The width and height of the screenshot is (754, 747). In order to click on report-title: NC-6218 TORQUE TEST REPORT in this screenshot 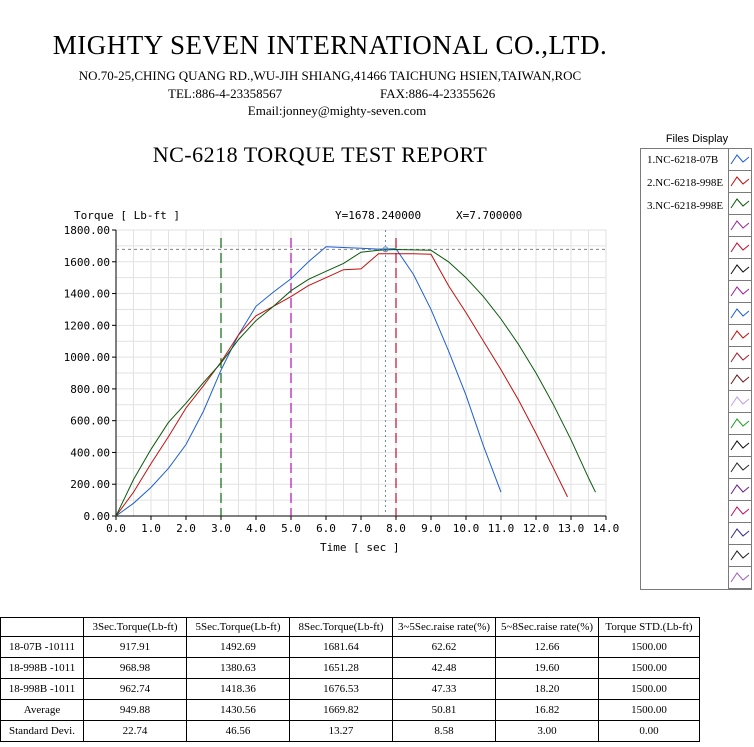, I will do `click(320, 154)`.